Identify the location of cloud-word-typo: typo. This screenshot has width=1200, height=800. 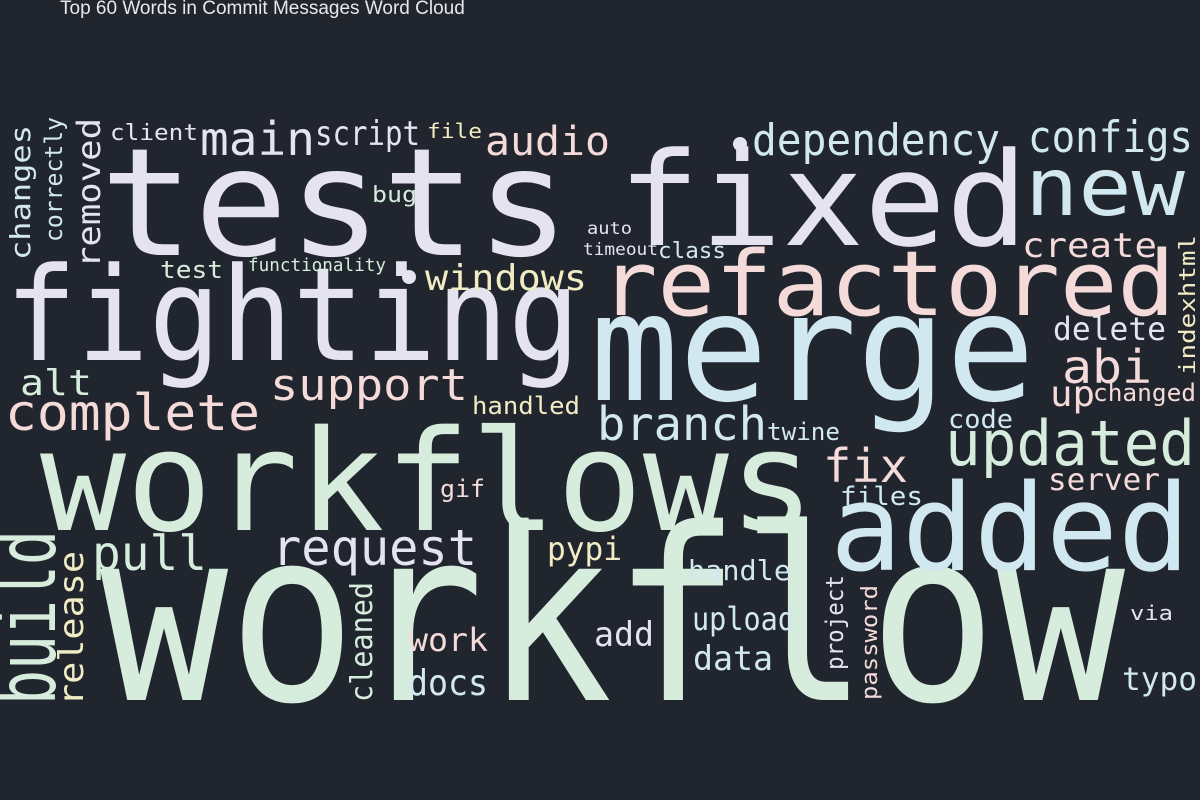
(1159, 679).